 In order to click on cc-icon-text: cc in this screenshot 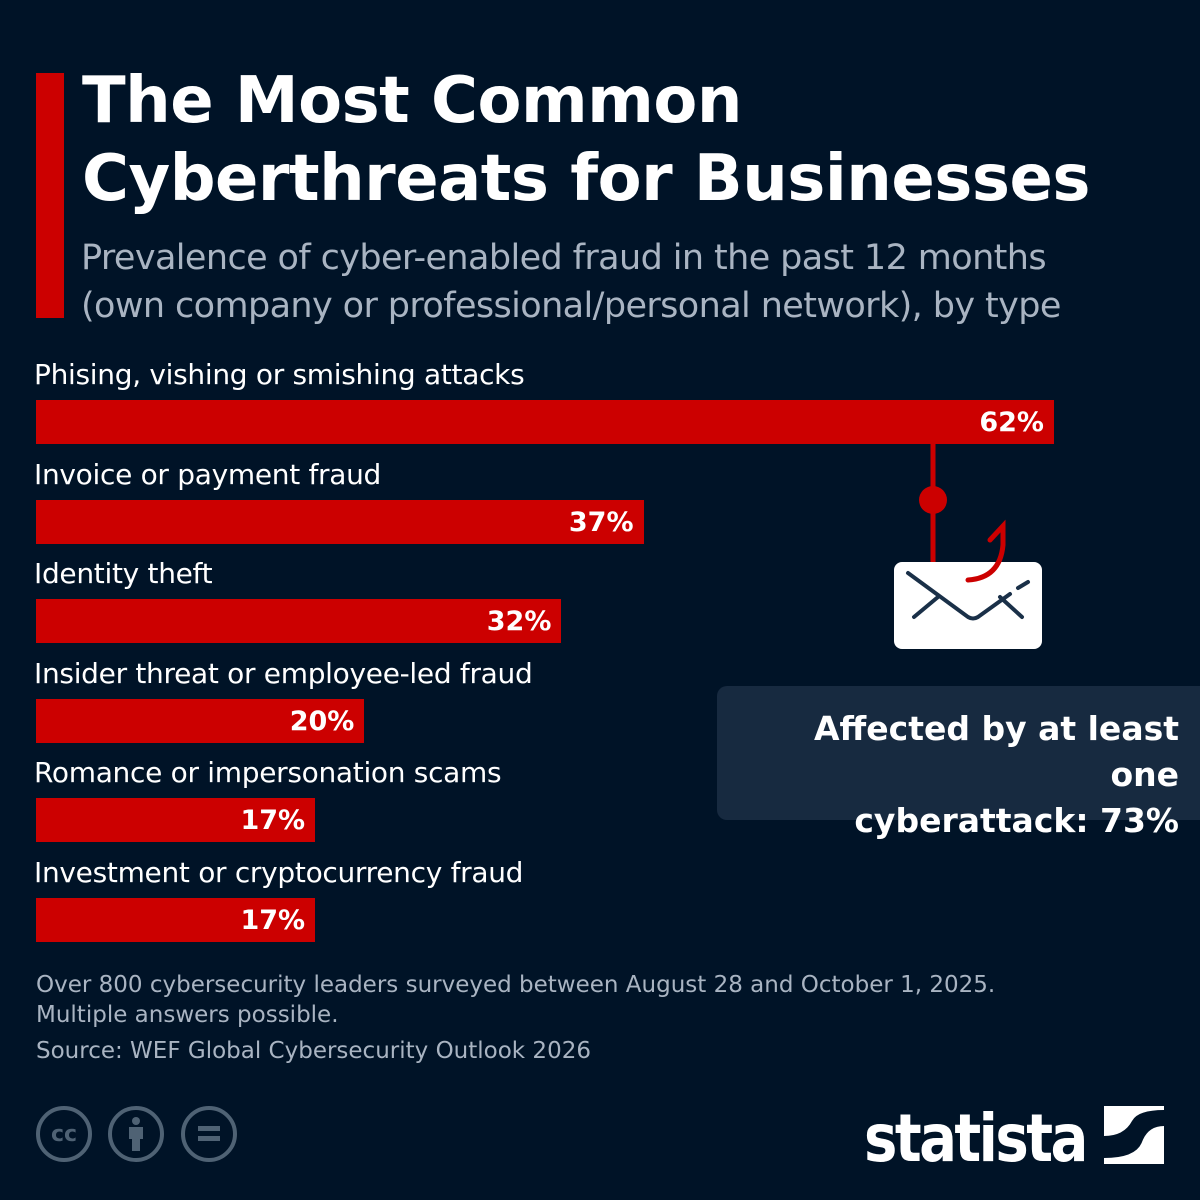, I will do `click(64, 1134)`.